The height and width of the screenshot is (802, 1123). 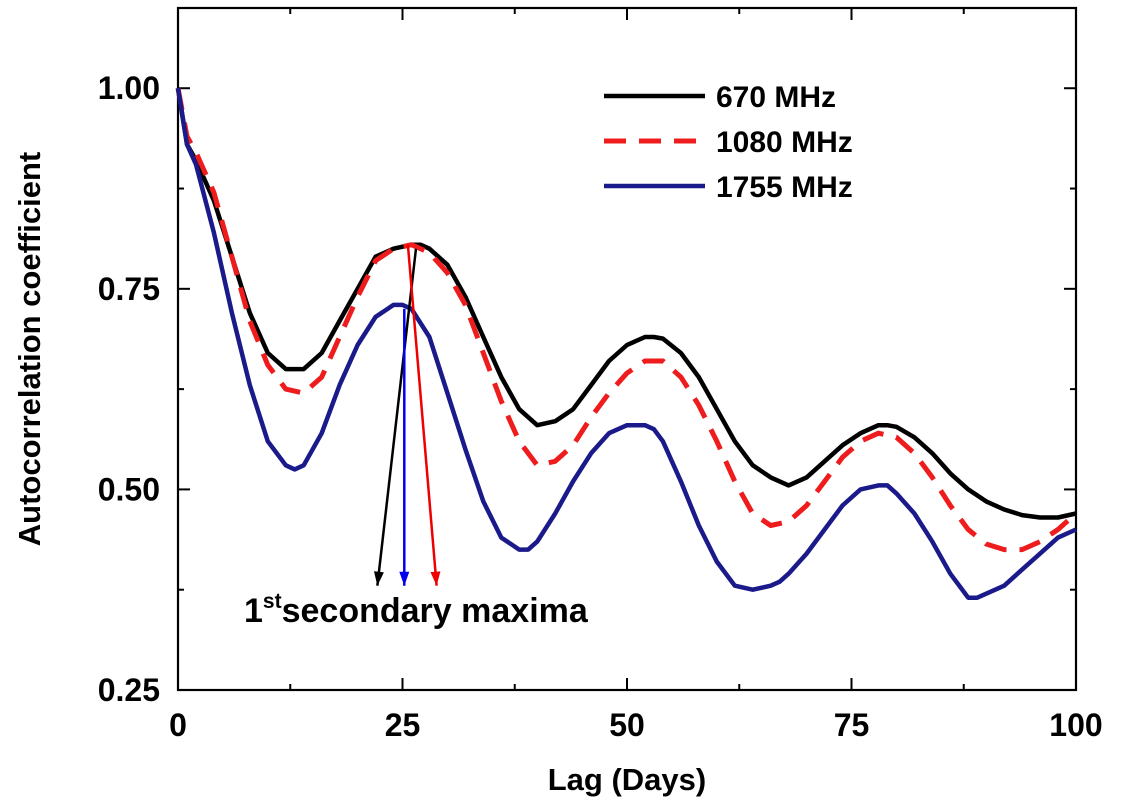 What do you see at coordinates (29, 349) in the screenshot?
I see `y-axis-title: Autocorrelation coefficient` at bounding box center [29, 349].